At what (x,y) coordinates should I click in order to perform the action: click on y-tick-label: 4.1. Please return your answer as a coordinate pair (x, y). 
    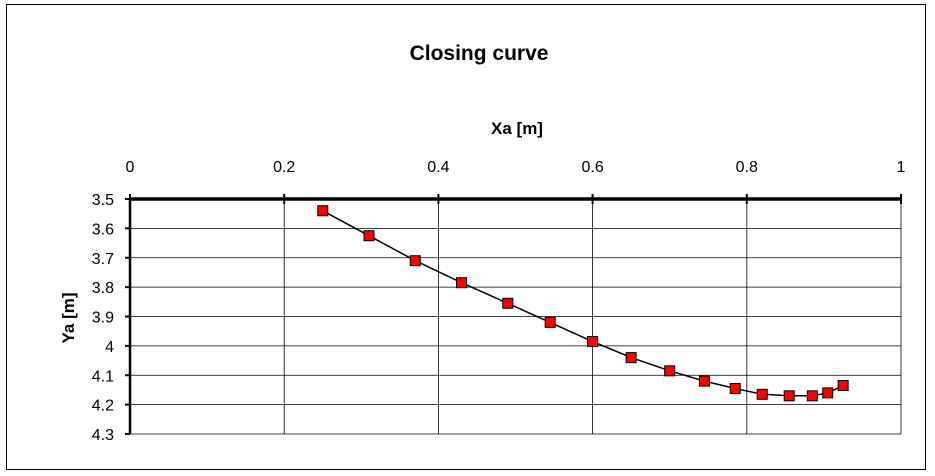
    Looking at the image, I should click on (103, 376).